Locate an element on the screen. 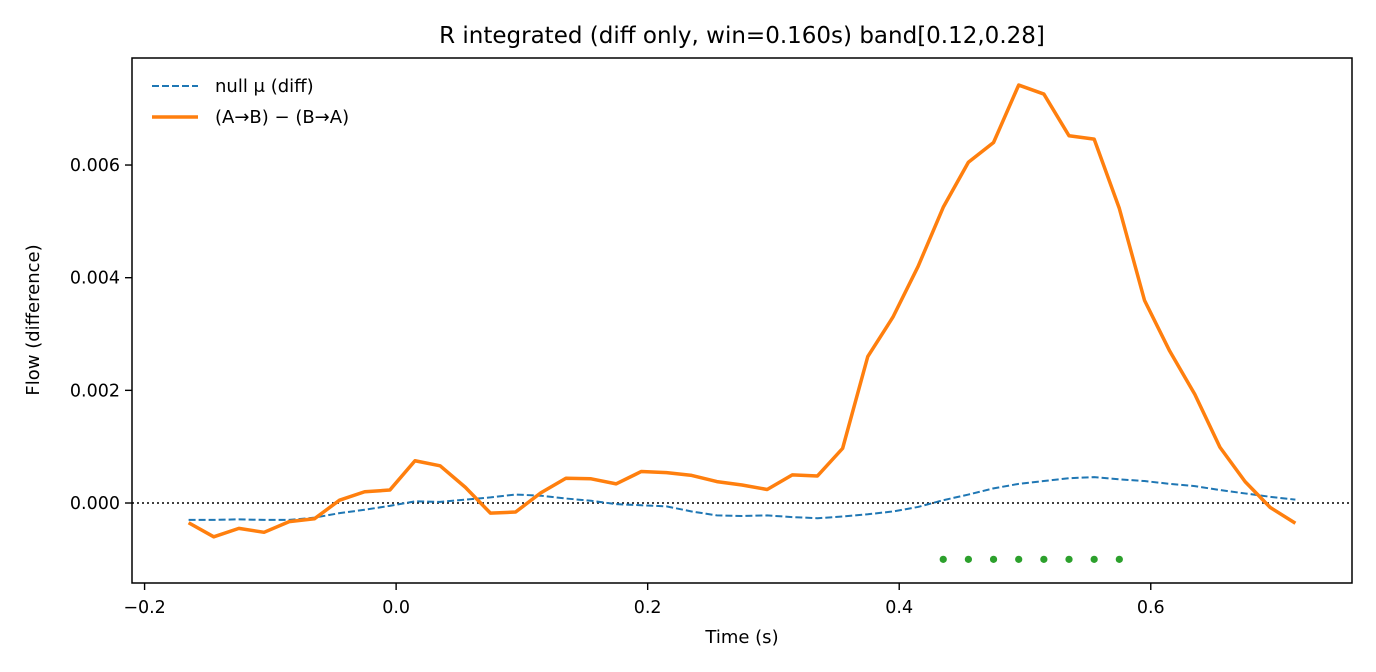 Image resolution: width=1376 pixels, height=672 pixels. x-tick-label: 0.6 is located at coordinates (1151, 608).